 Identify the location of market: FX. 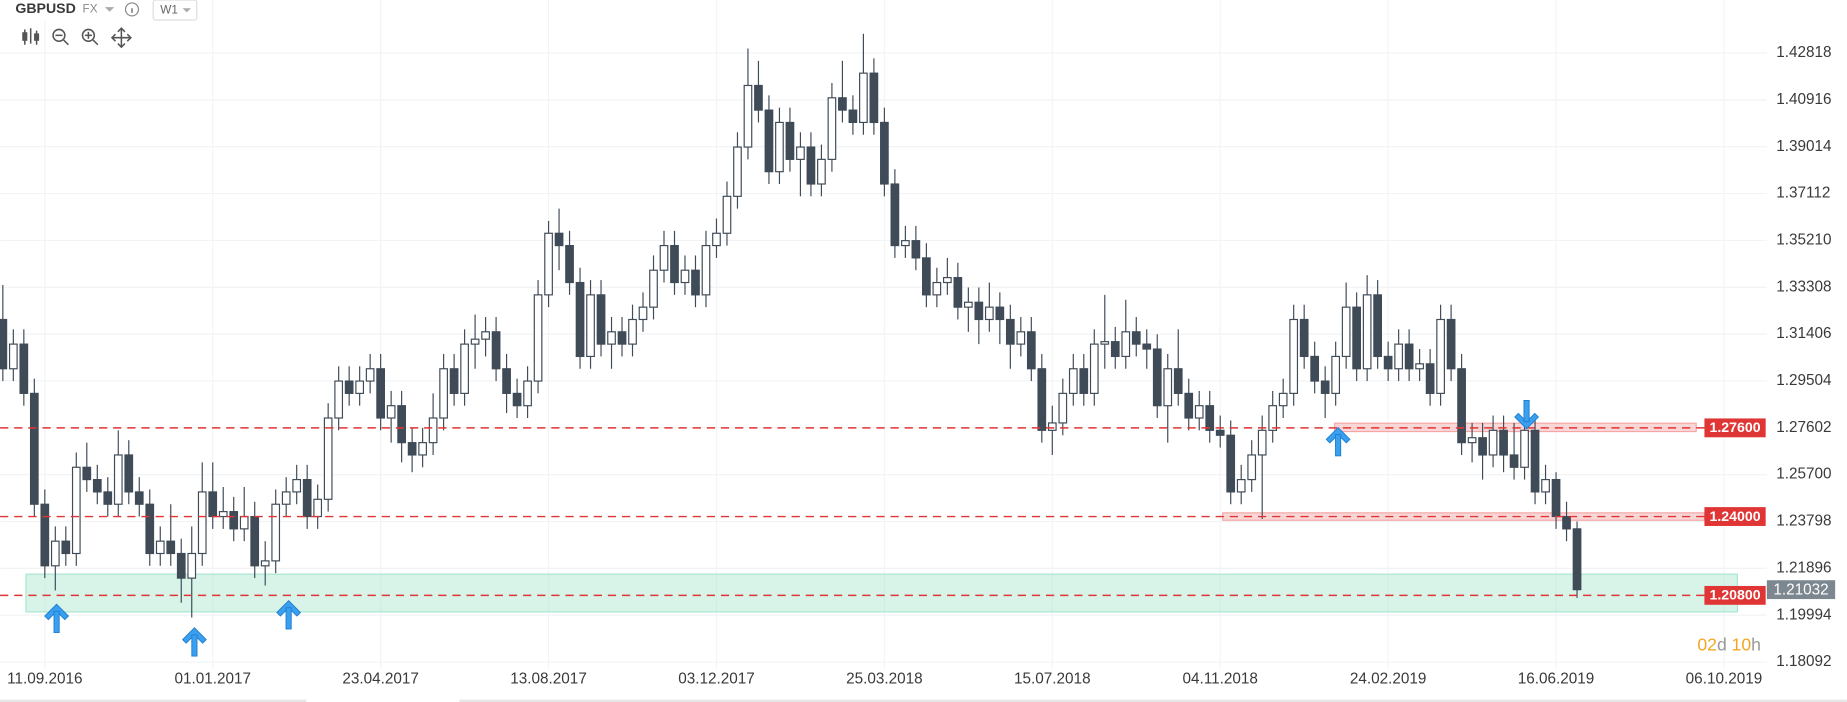
(90, 9).